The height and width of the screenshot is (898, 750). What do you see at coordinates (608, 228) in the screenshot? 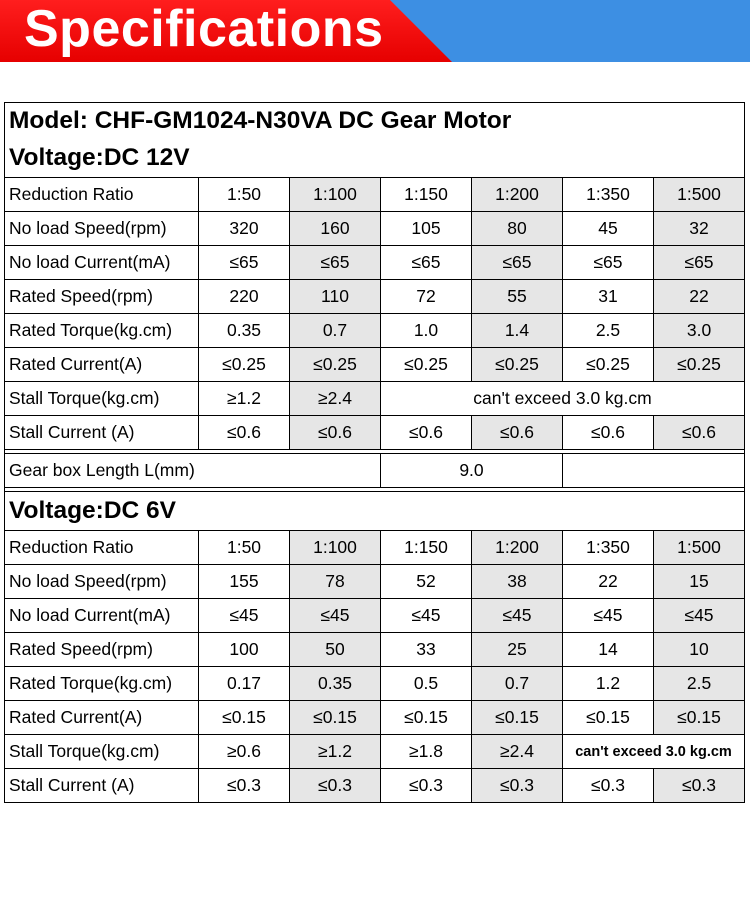
I see `cell: 45` at bounding box center [608, 228].